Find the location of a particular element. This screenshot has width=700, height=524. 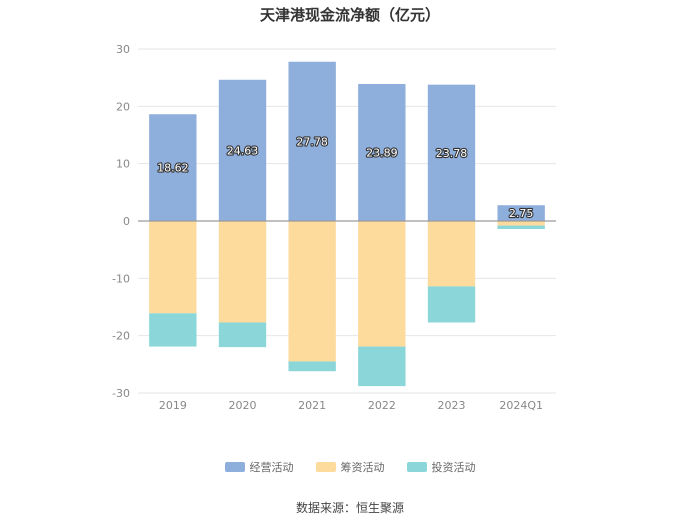

legend: 经营活动 筹资活动 投资活动 is located at coordinates (350, 467).